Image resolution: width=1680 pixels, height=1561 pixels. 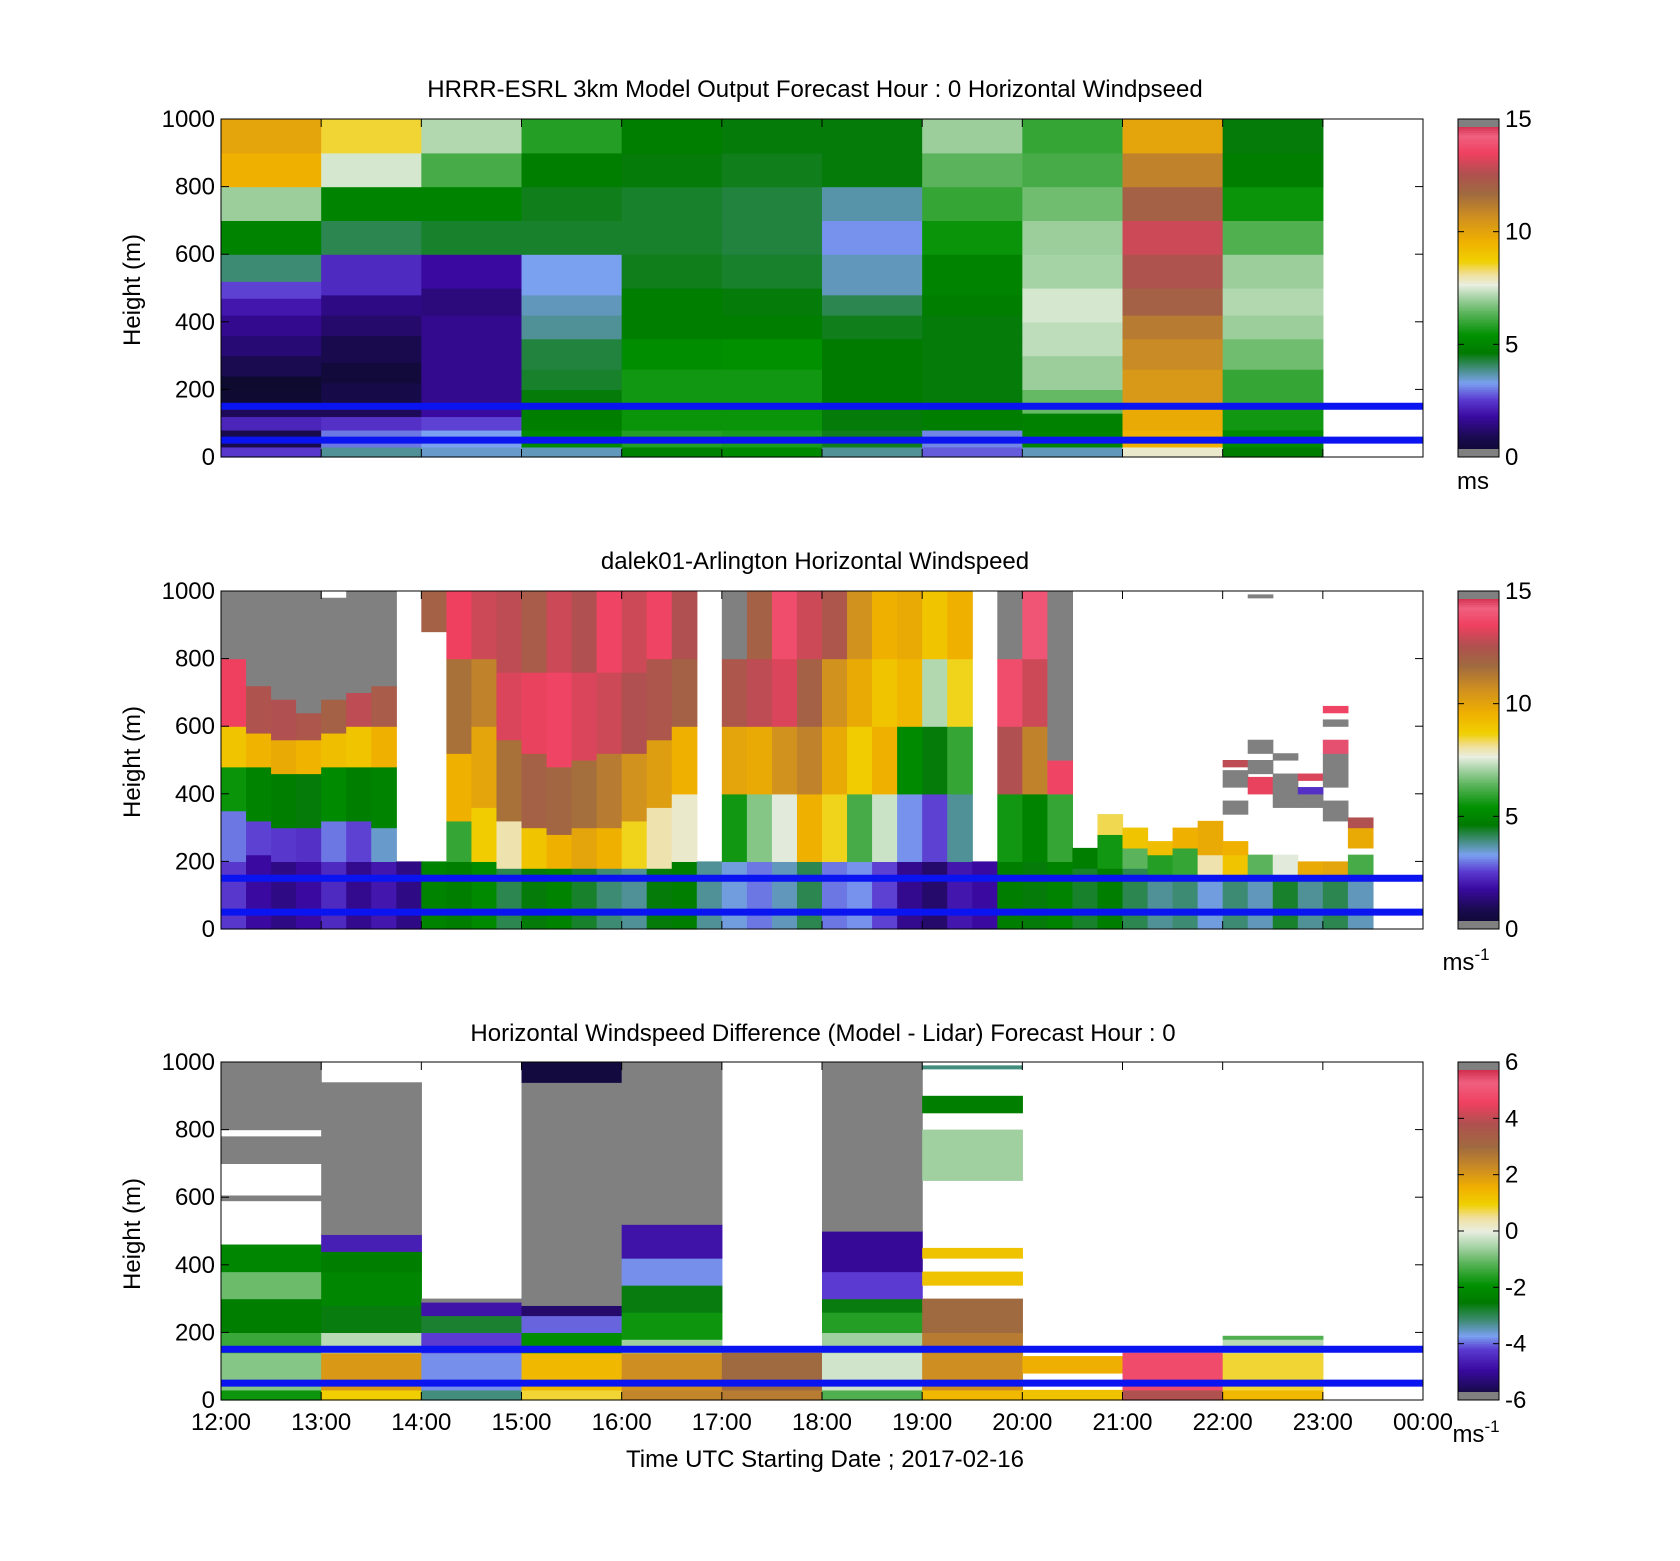 What do you see at coordinates (822, 1366) in the screenshot?
I see `difference-reference-lines` at bounding box center [822, 1366].